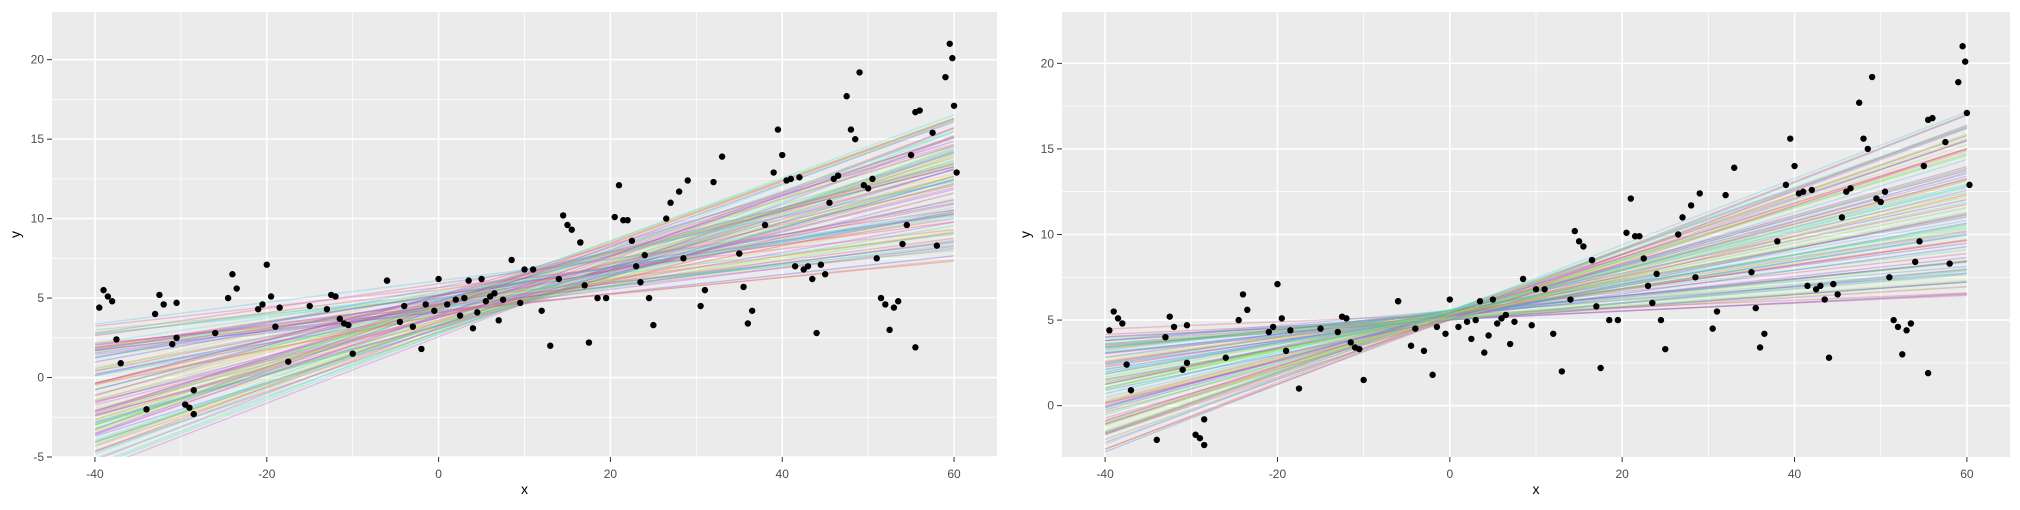  Describe the element at coordinates (1449, 474) in the screenshot. I see `x-tick-label: 0` at that location.